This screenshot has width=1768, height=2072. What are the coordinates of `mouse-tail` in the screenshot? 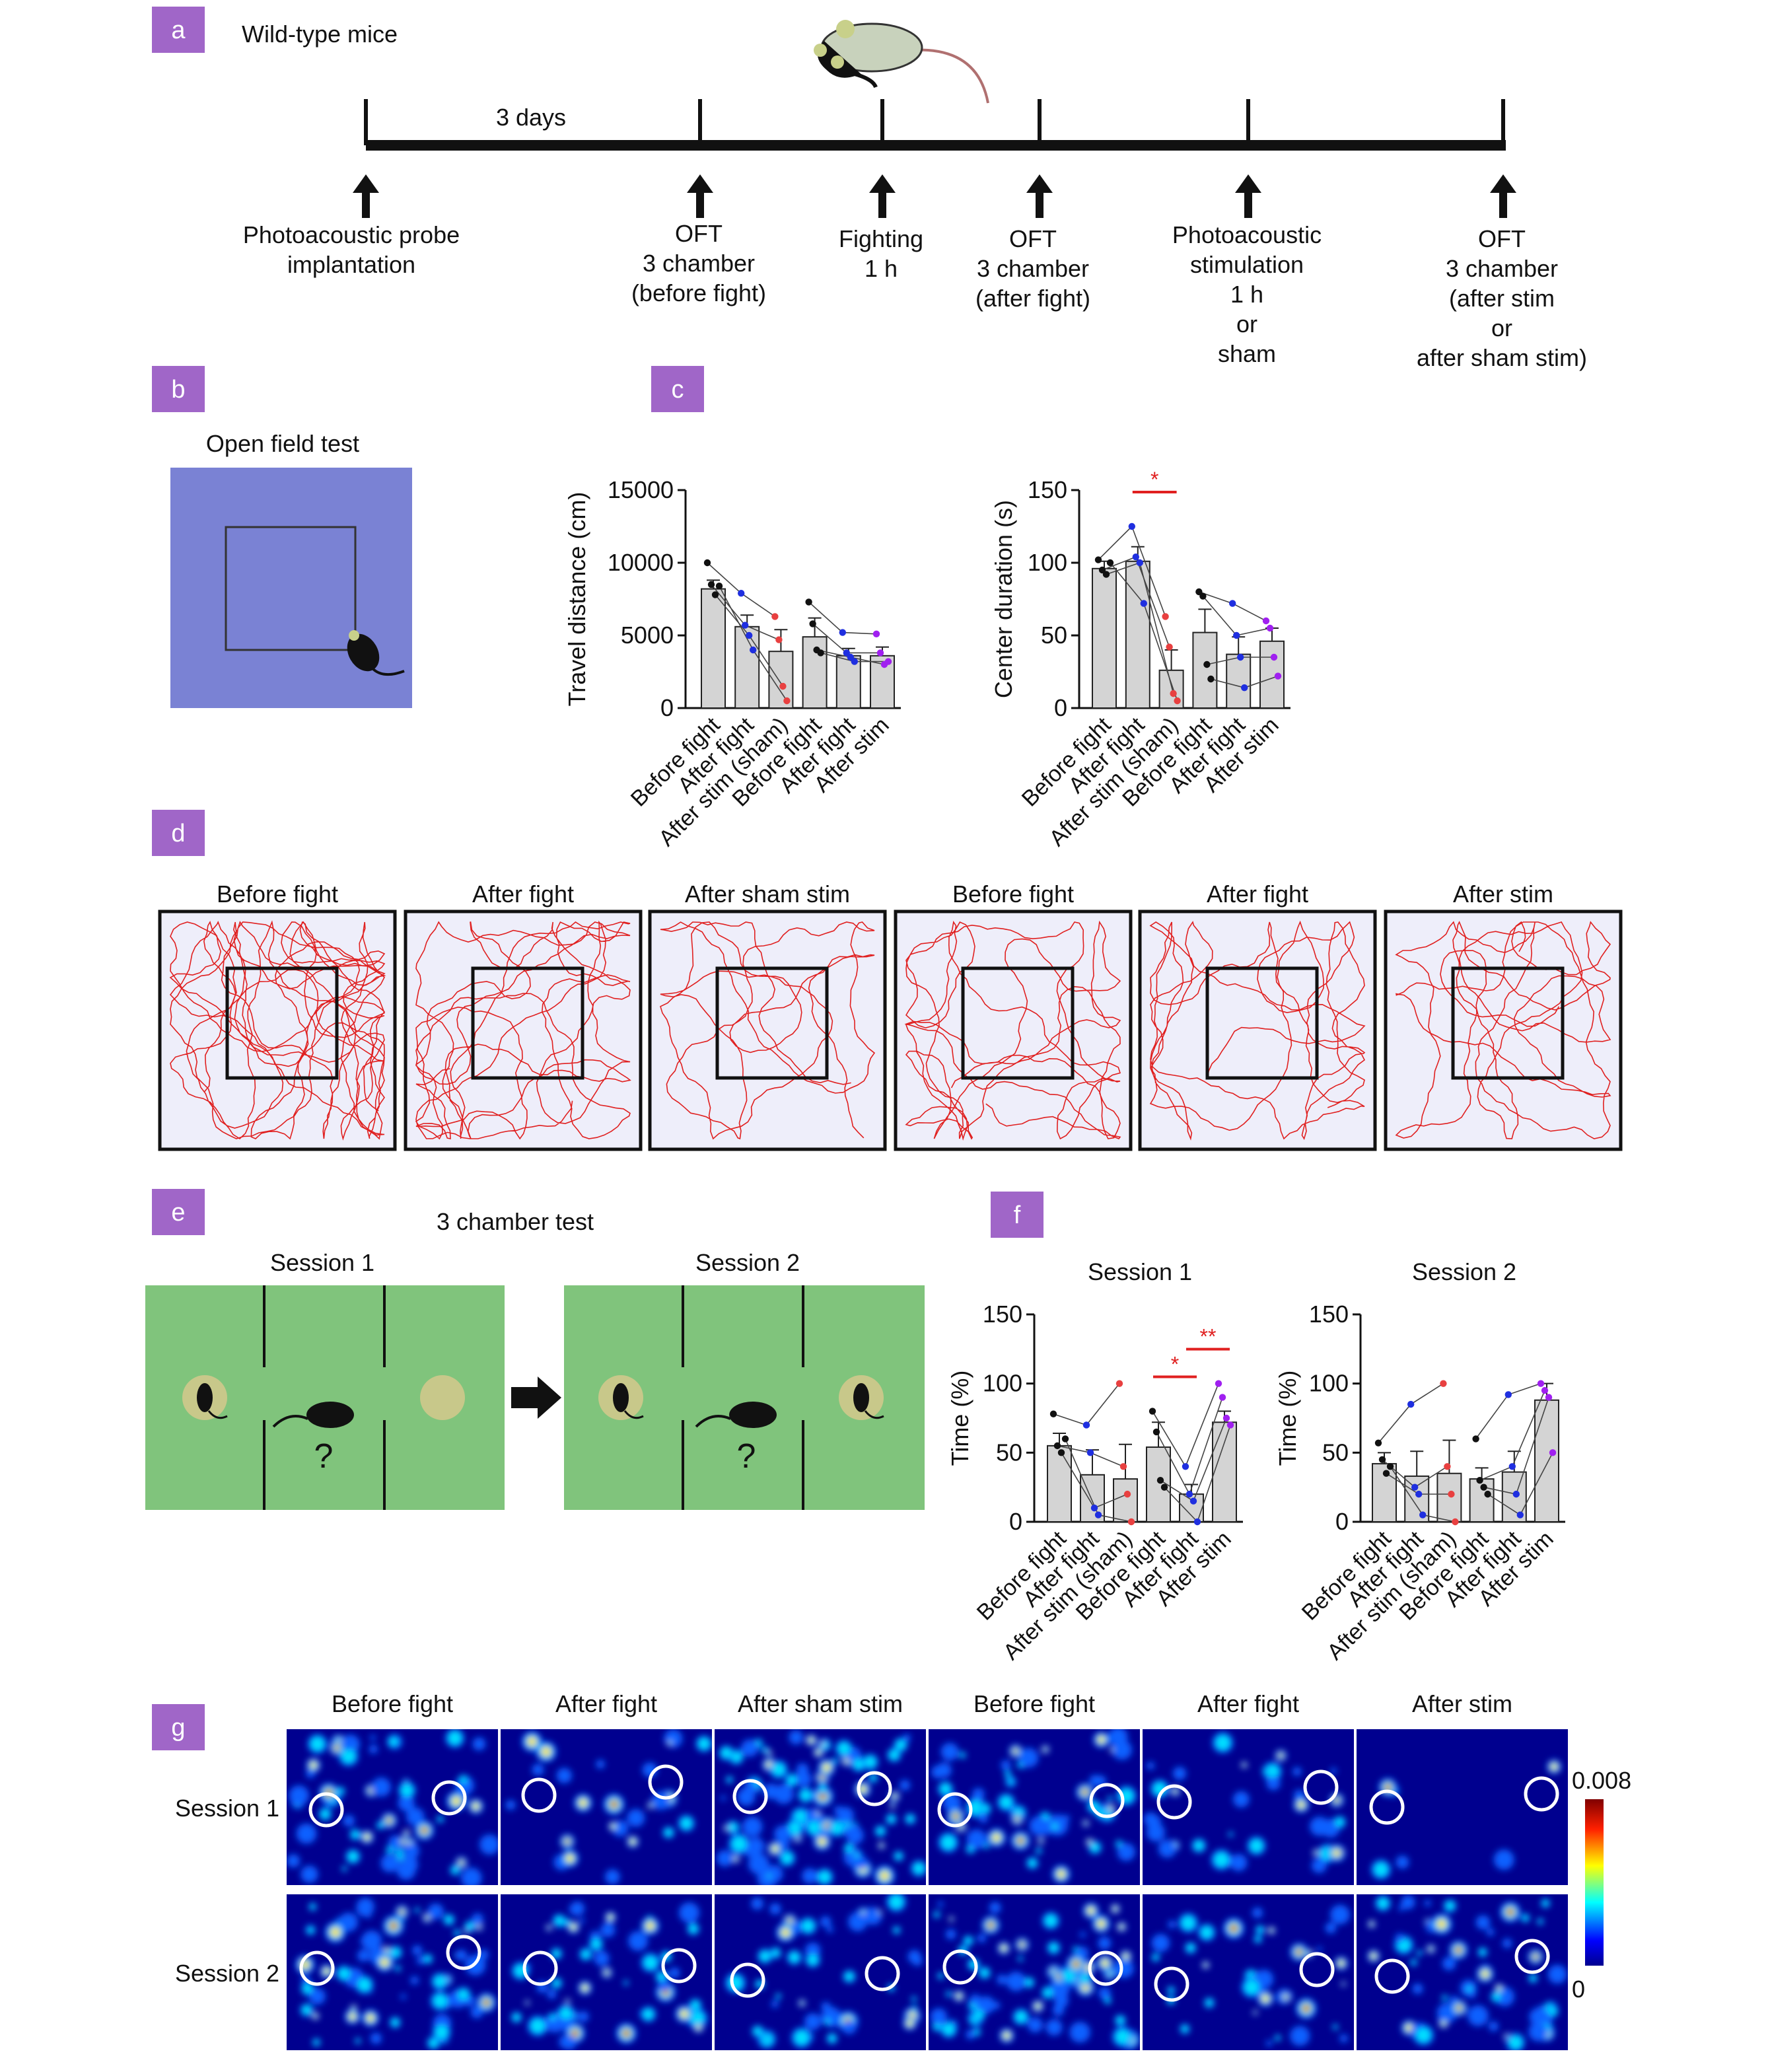 It's located at (290, 1421).